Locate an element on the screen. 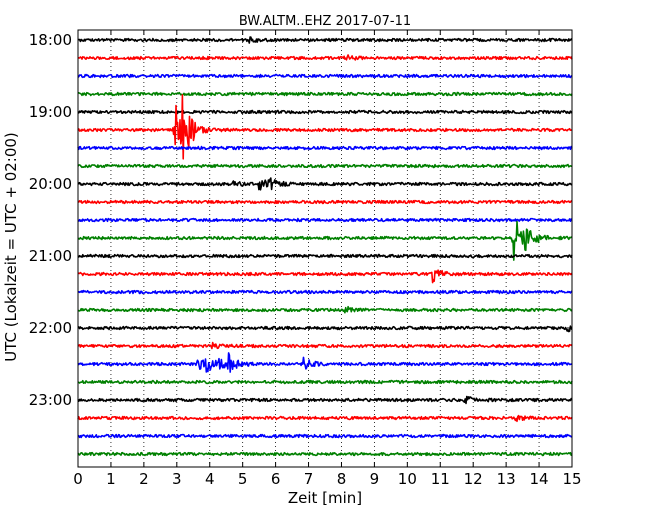 This screenshot has height=520, width=650. x-tick-label: 10 is located at coordinates (407, 479).